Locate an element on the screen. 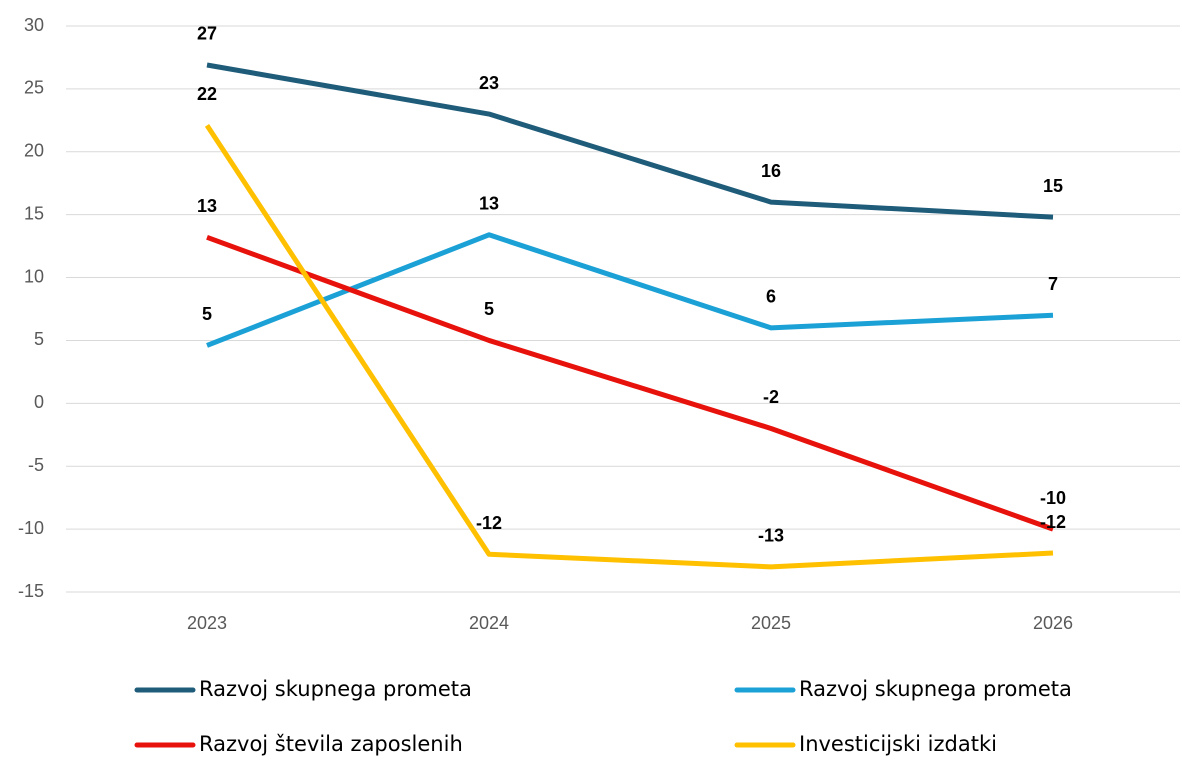  y-tick-label: -10 is located at coordinates (31, 528).